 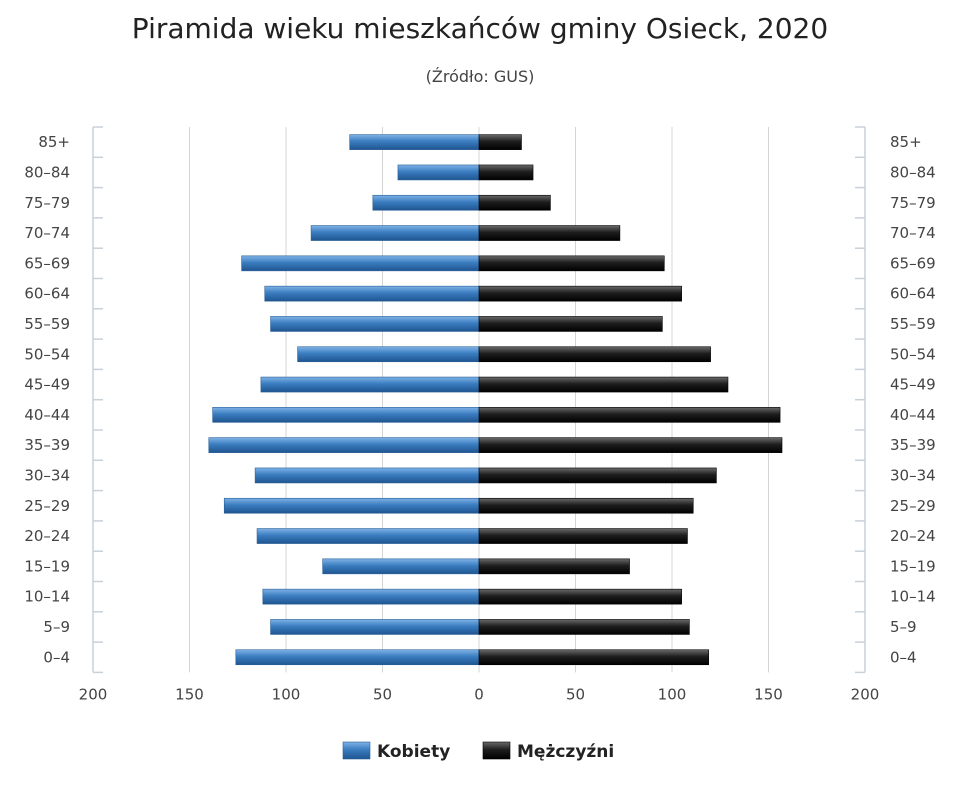 What do you see at coordinates (903, 627) in the screenshot?
I see `category-label-right-16: 5–9` at bounding box center [903, 627].